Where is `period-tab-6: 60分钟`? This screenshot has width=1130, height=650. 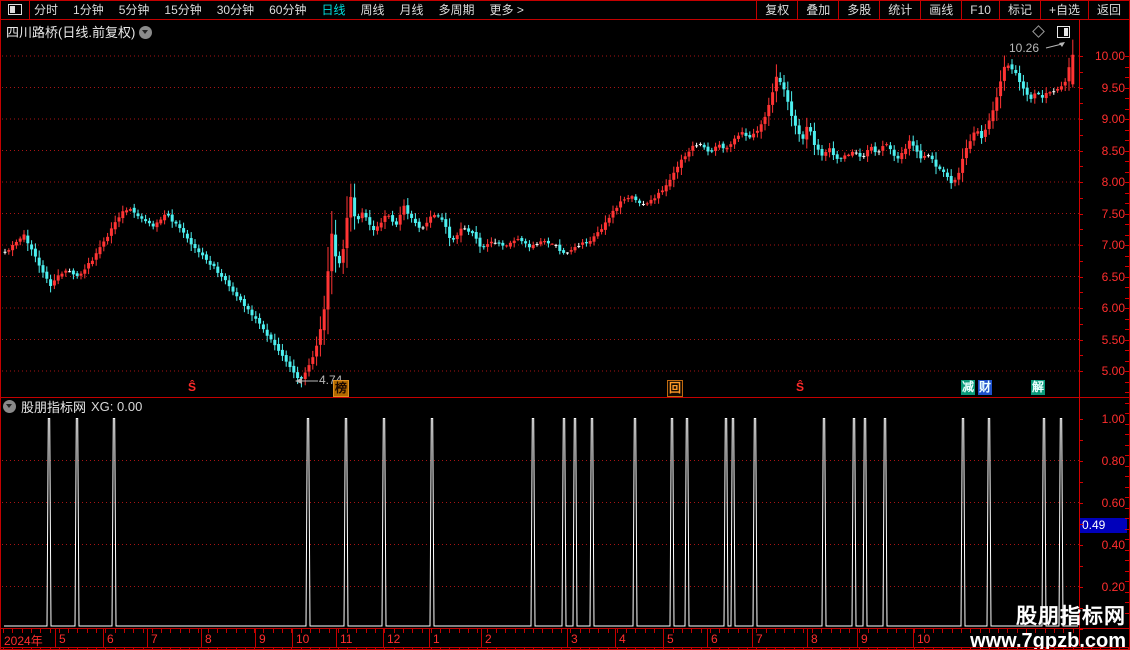
period-tab-6: 60分钟 is located at coordinates (288, 10).